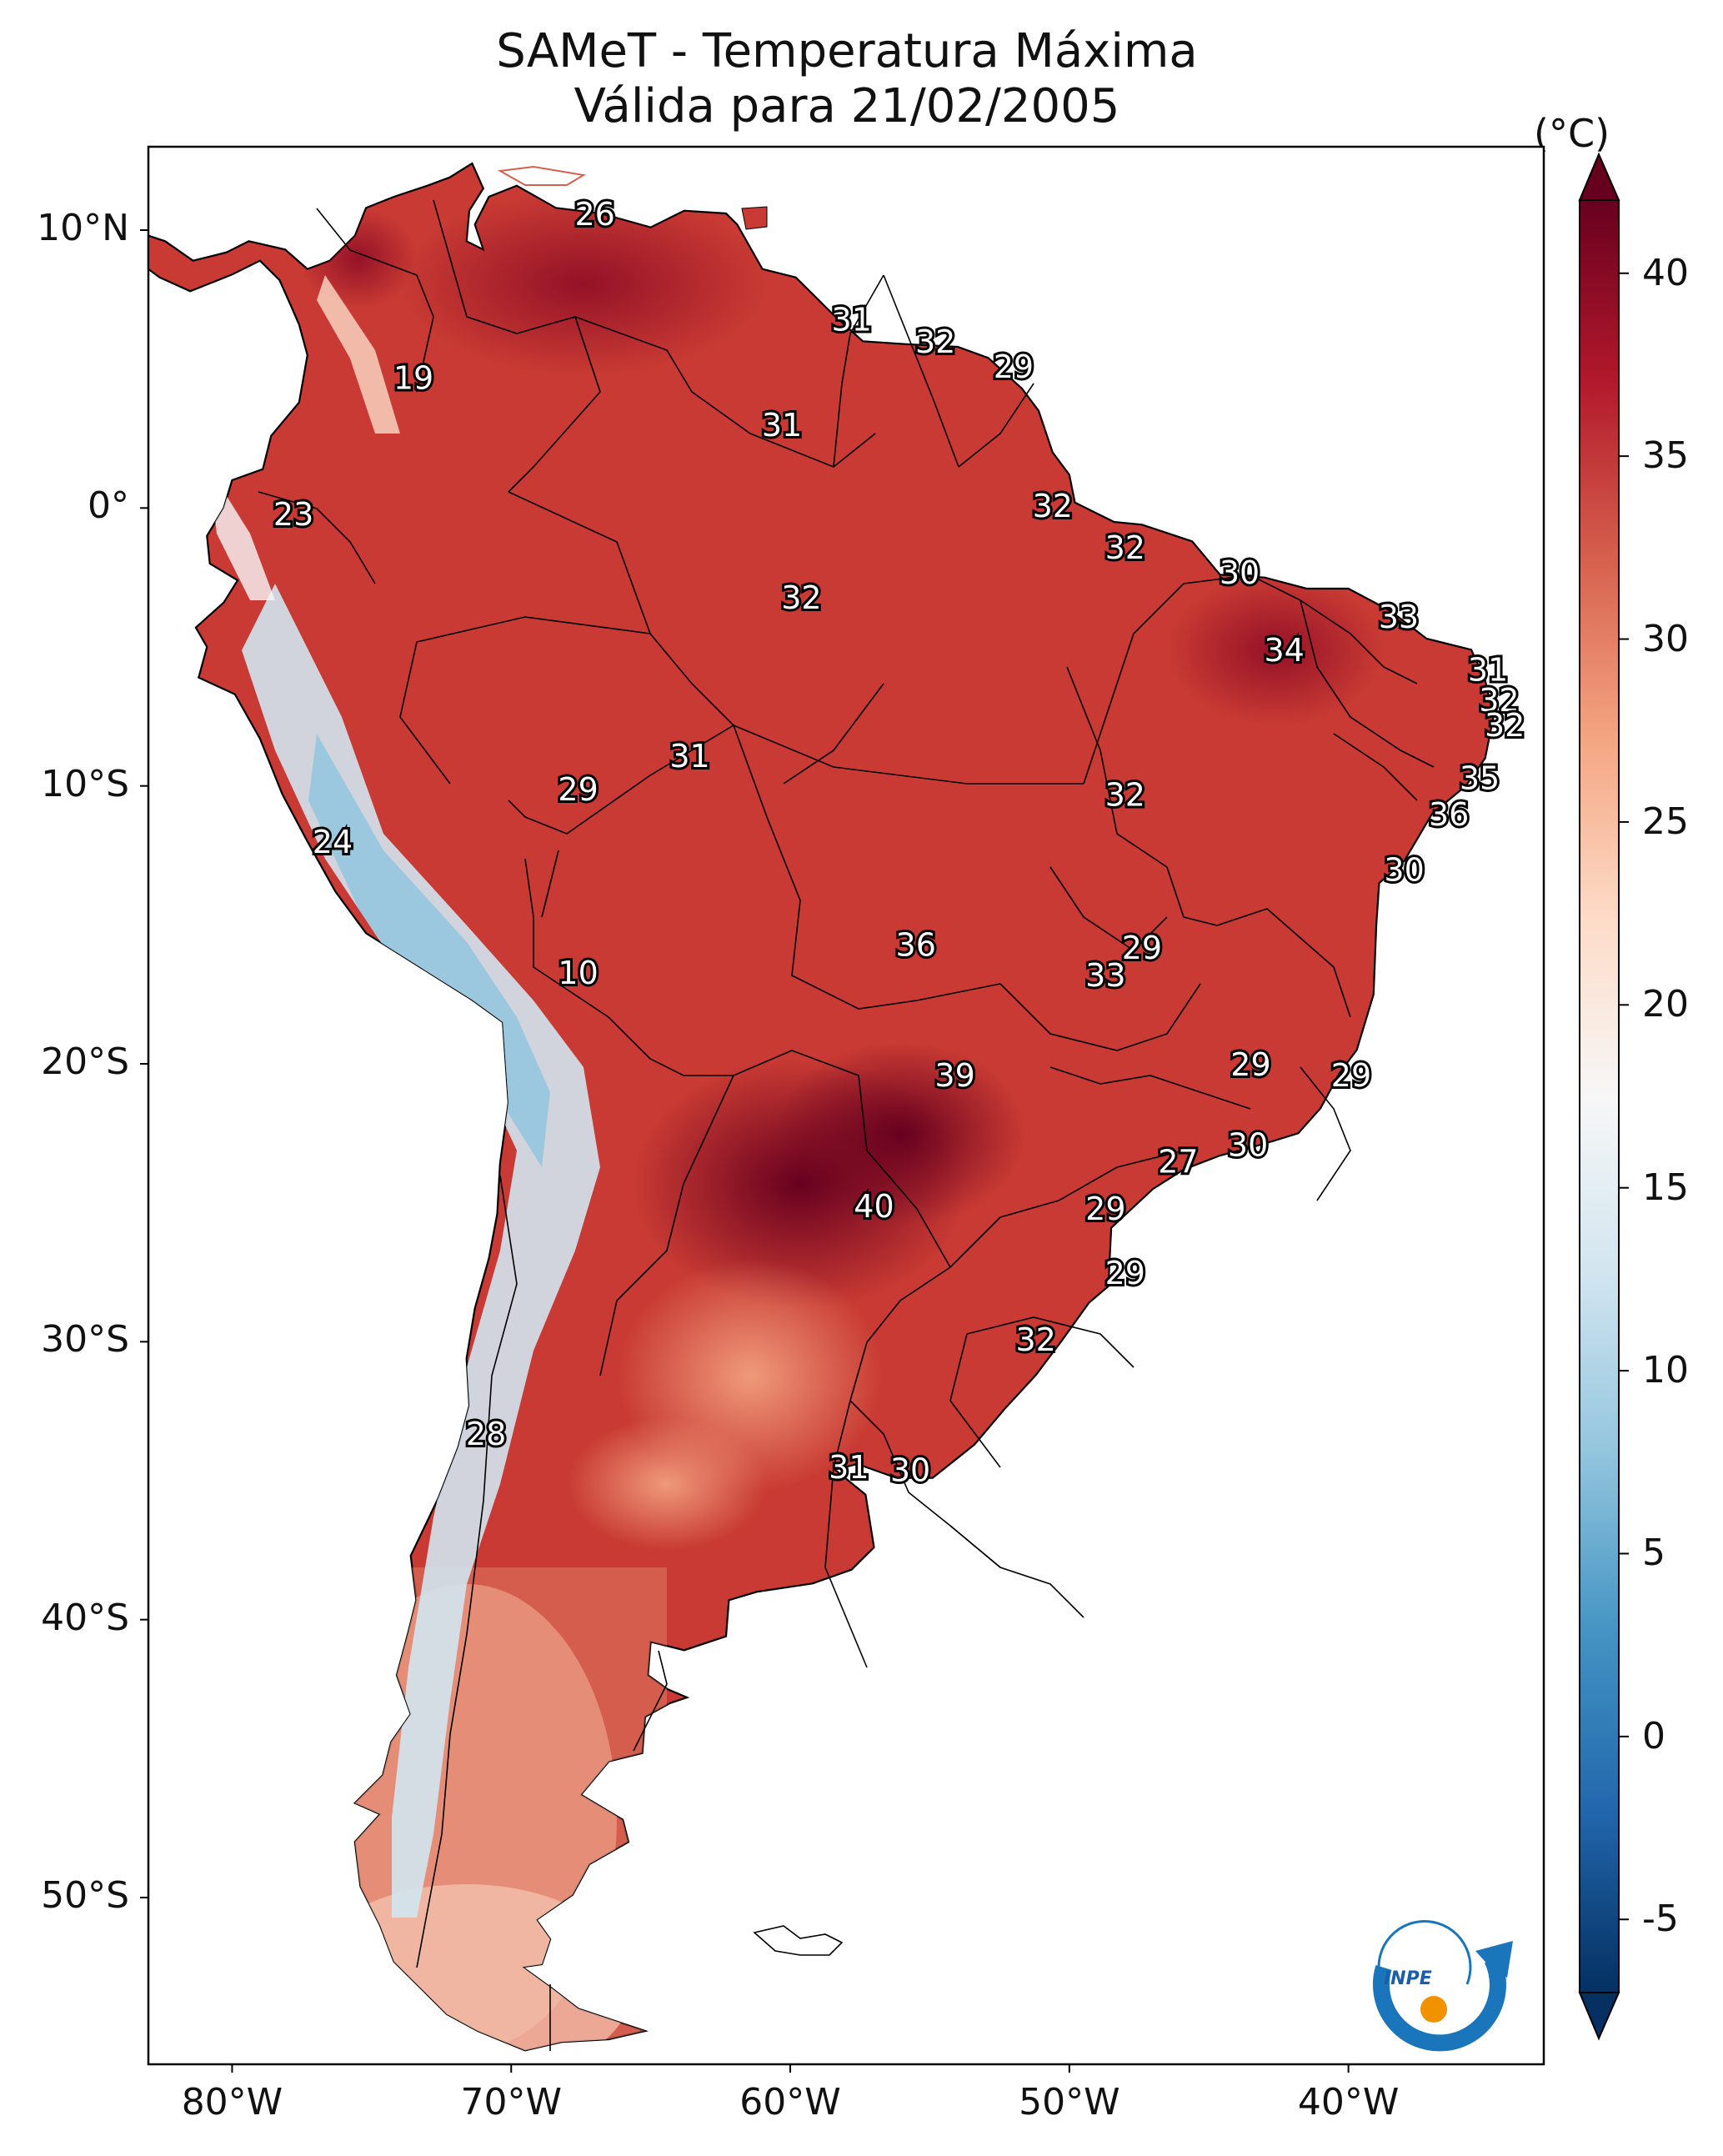 The height and width of the screenshot is (2156, 1723). Describe the element at coordinates (108, 506) in the screenshot. I see `latitude-tick-label: 0°` at that location.